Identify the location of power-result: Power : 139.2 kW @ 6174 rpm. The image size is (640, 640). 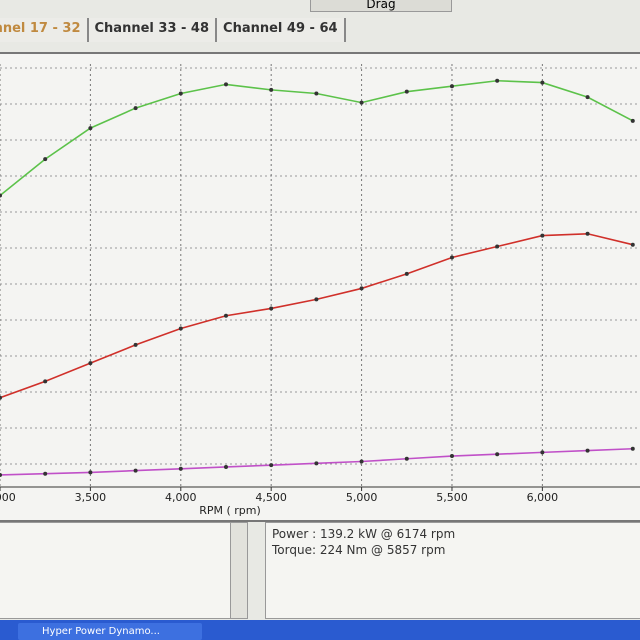
(364, 534).